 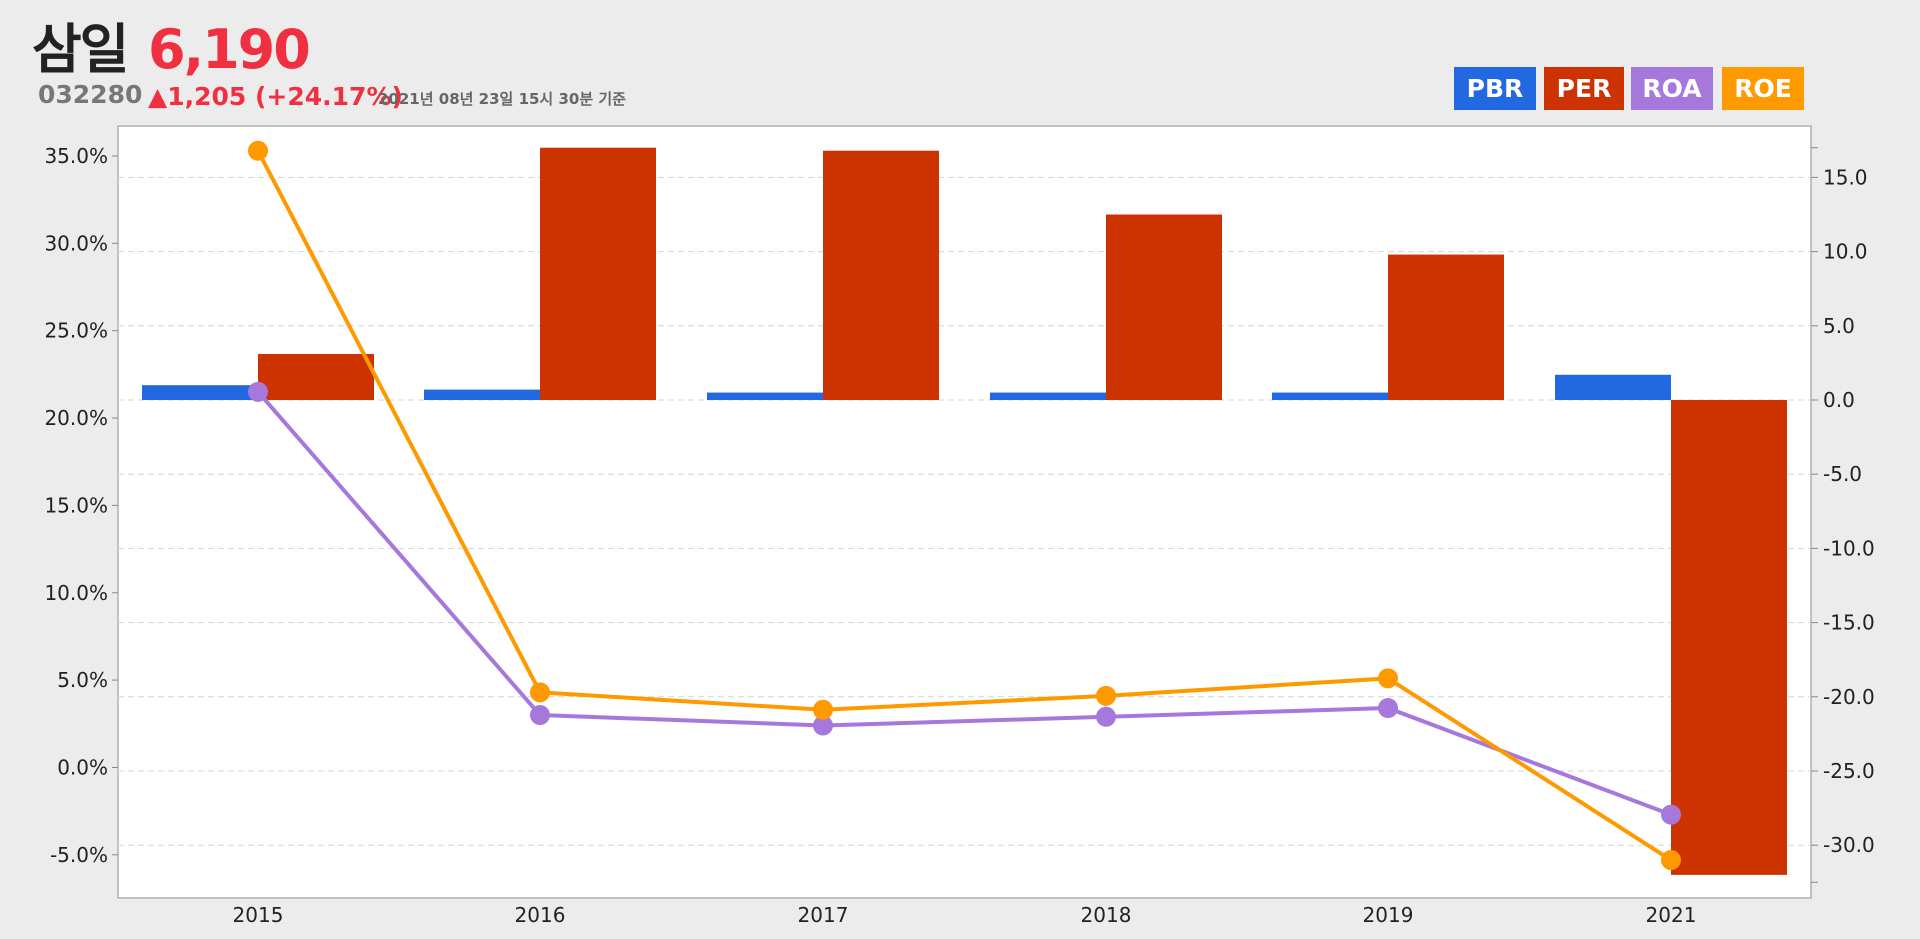 I want to click on right-axis-tick-label: 0.0, so click(x=1839, y=400).